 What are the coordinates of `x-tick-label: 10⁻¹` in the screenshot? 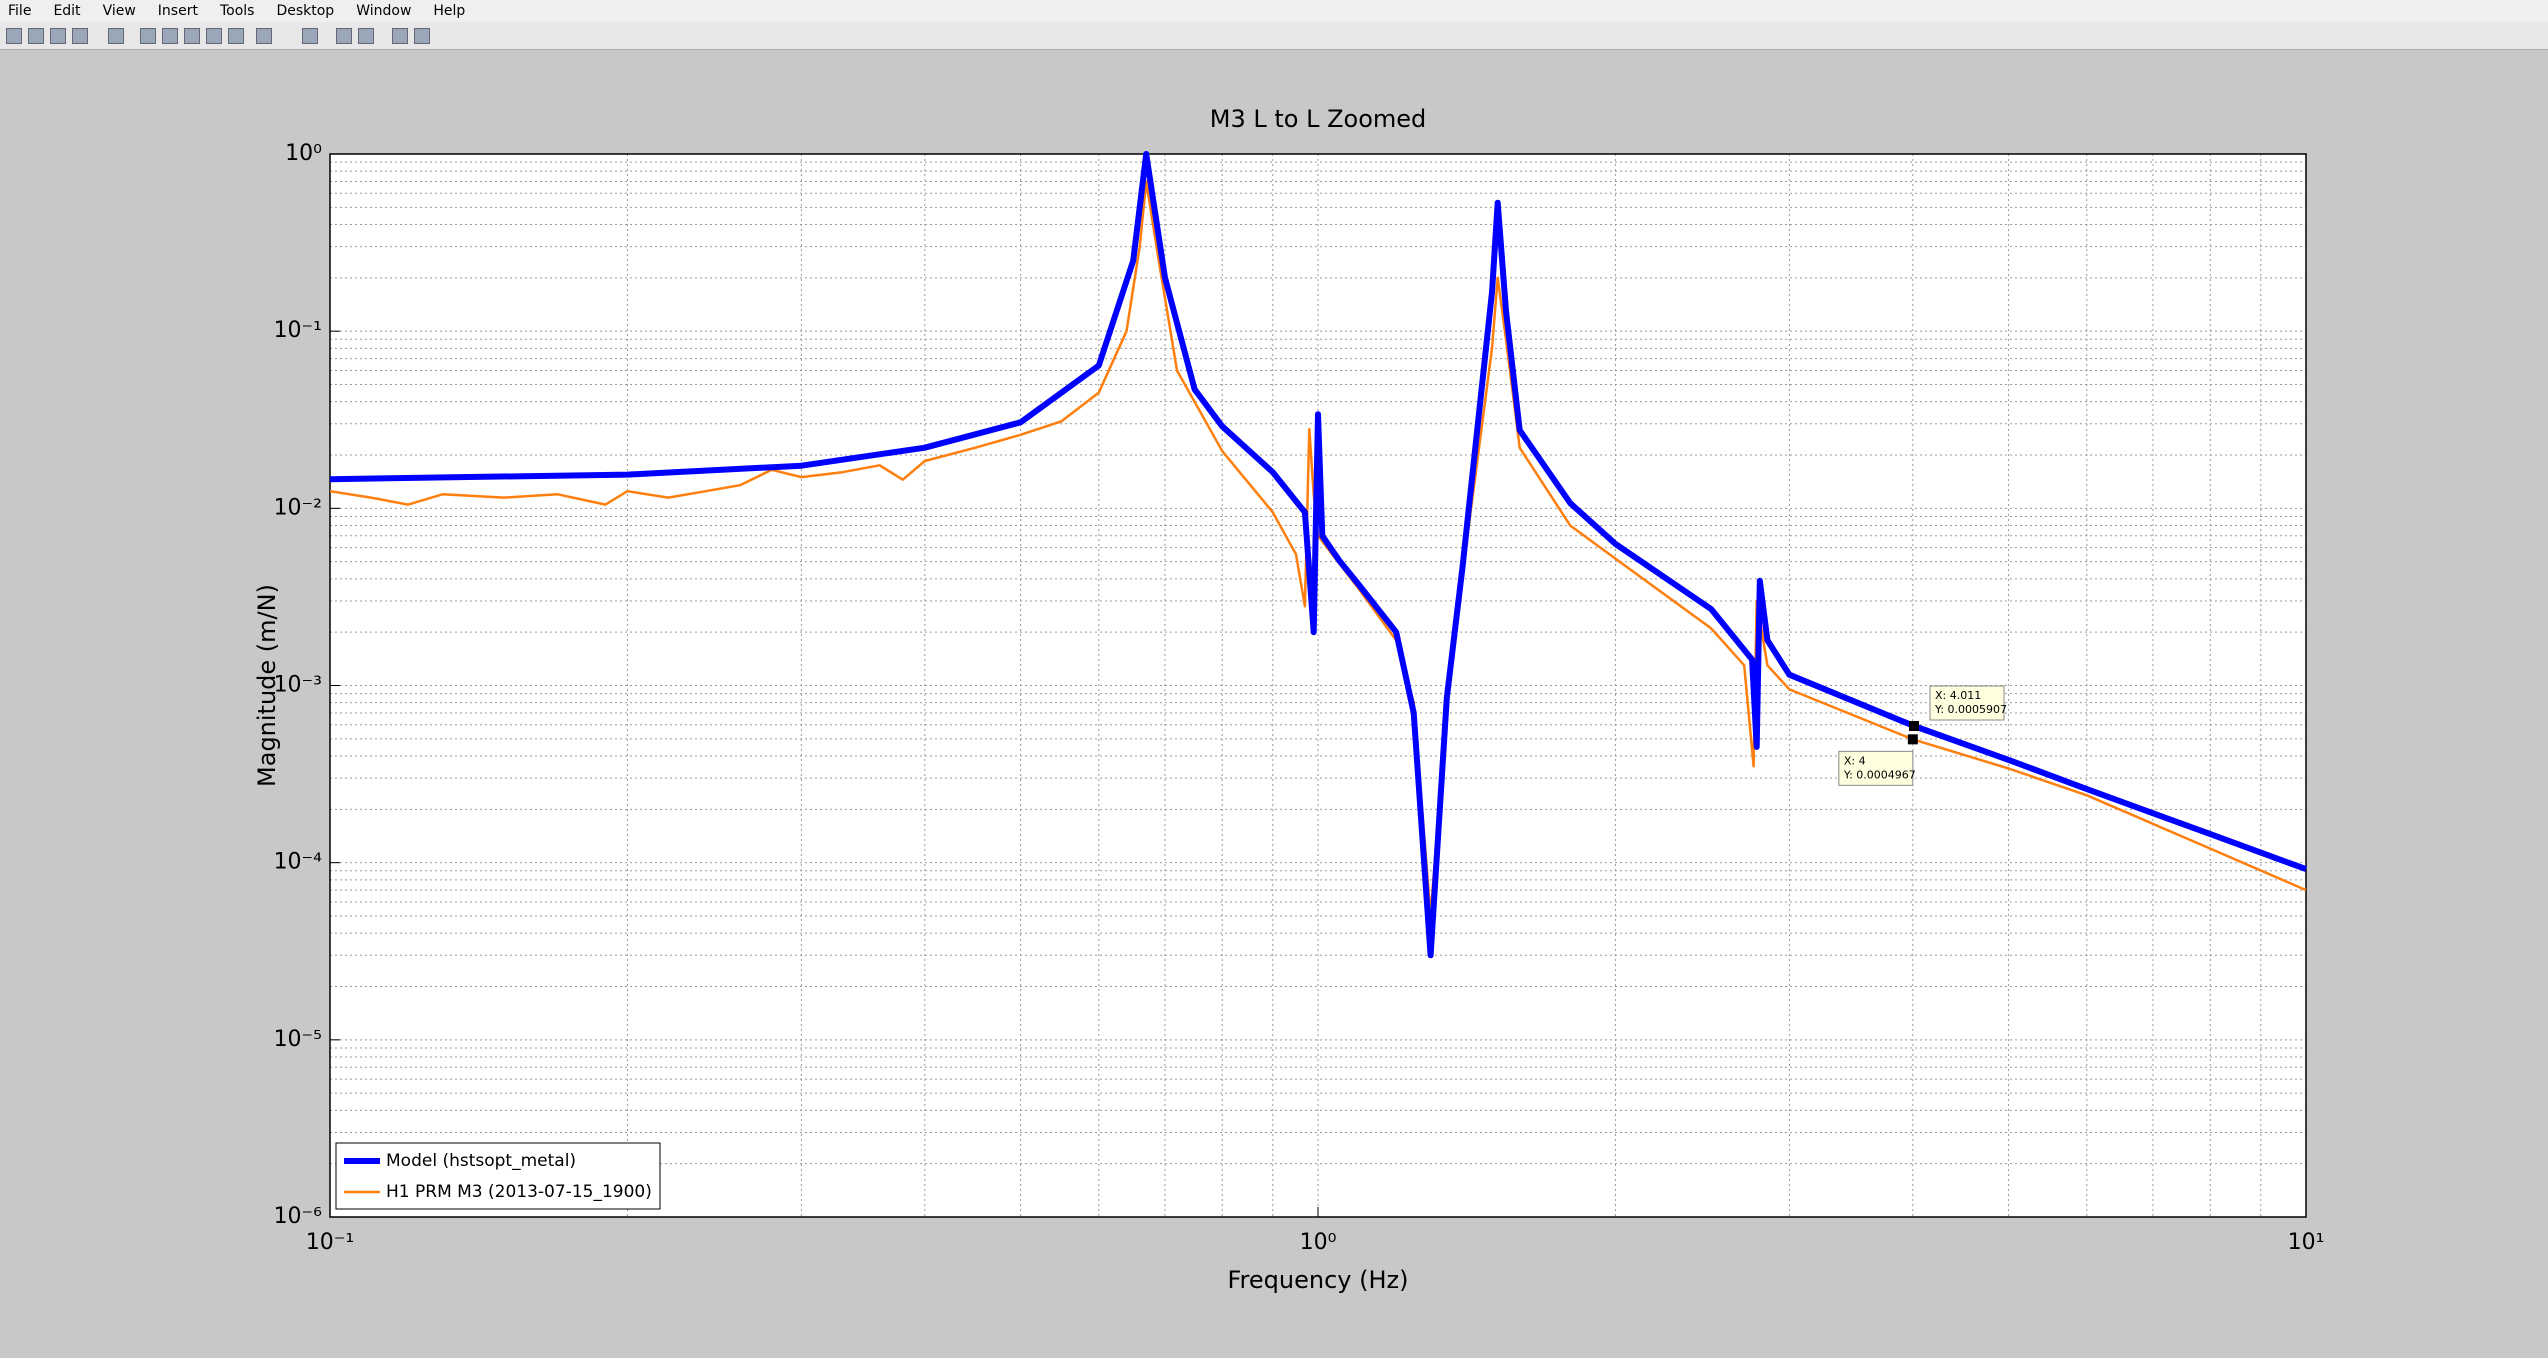 It's located at (330, 1242).